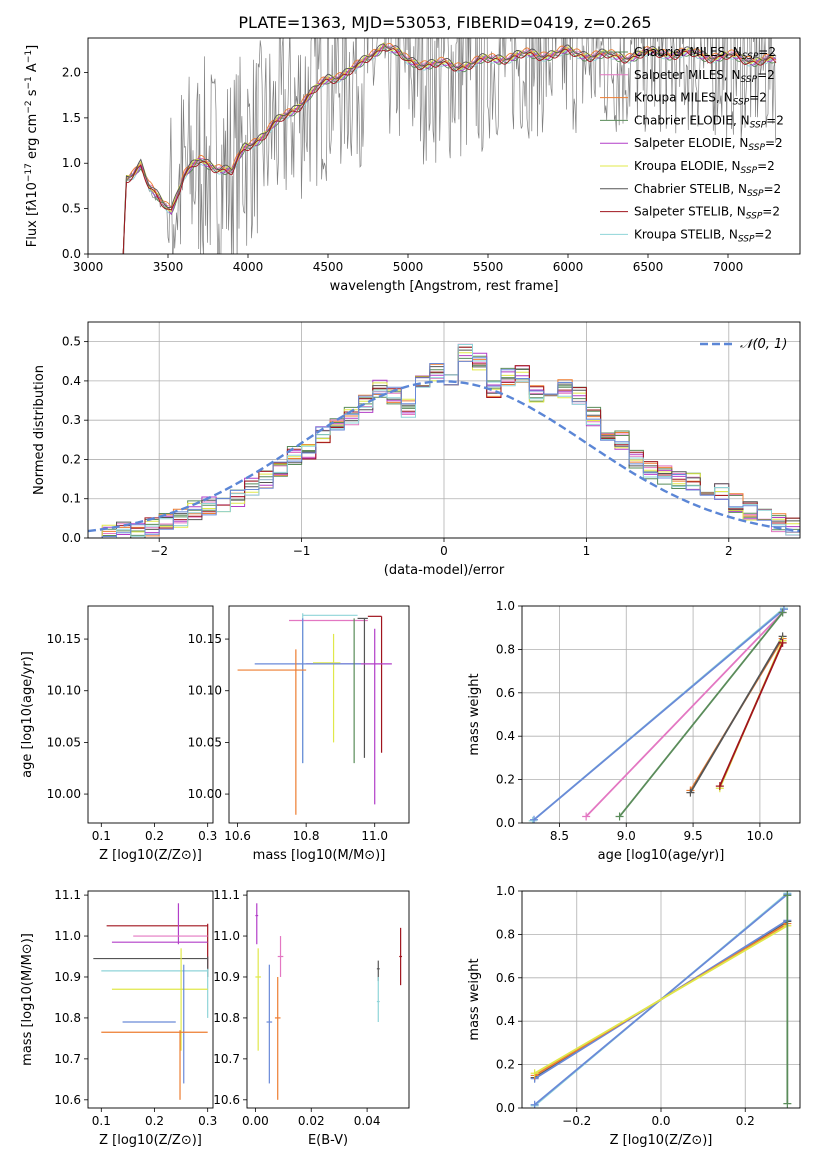 Image resolution: width=819 pixels, height=1170 pixels. What do you see at coordinates (71, 118) in the screenshot?
I see `y-tick-label: 1.5` at bounding box center [71, 118].